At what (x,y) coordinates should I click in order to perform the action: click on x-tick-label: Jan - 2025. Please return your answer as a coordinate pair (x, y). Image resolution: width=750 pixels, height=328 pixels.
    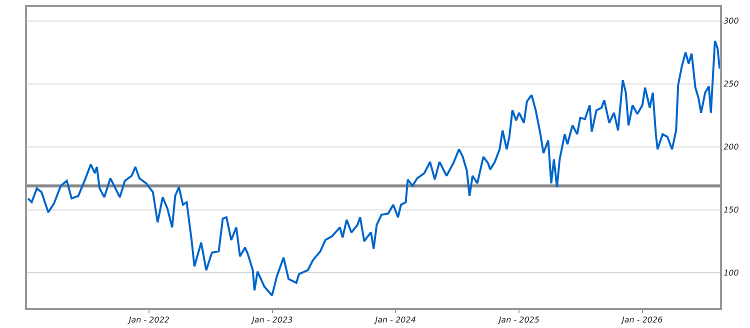
    Looking at the image, I should click on (518, 320).